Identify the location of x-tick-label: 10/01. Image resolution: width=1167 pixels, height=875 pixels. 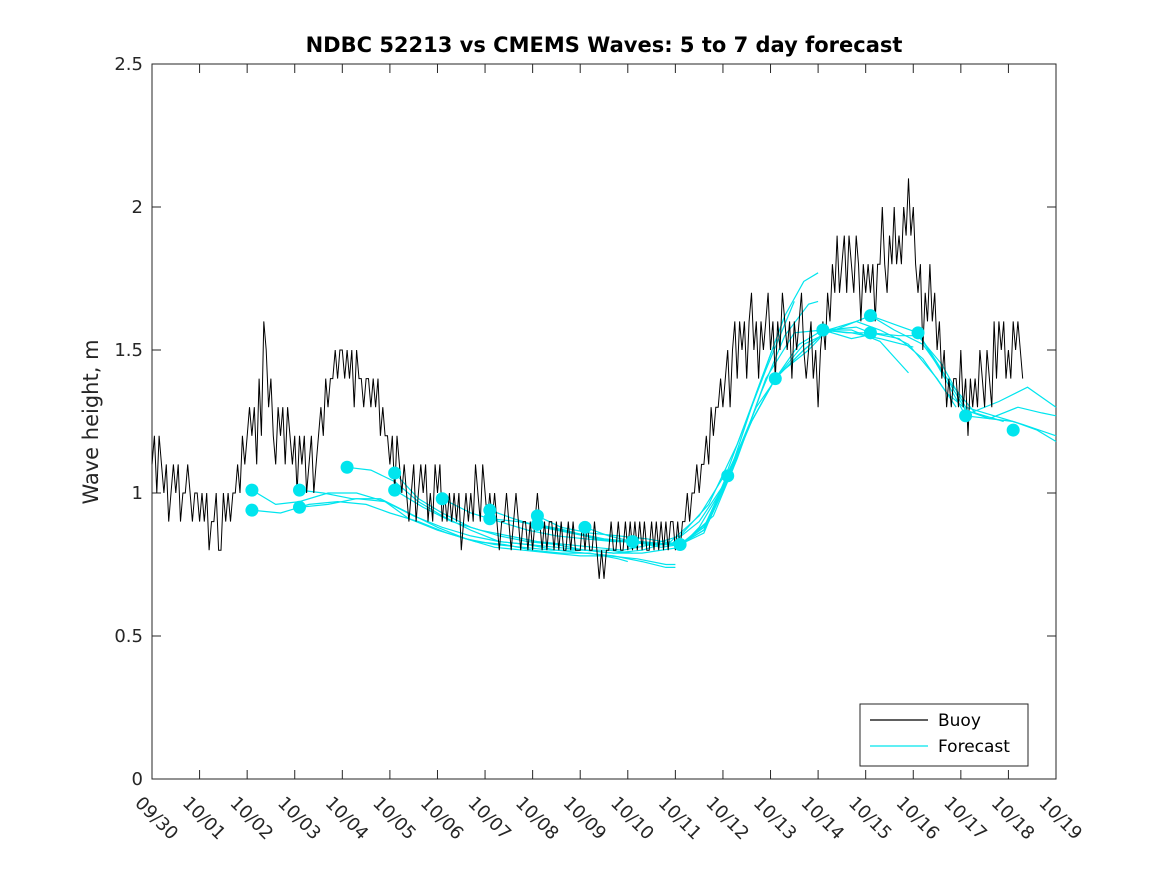
(204, 819).